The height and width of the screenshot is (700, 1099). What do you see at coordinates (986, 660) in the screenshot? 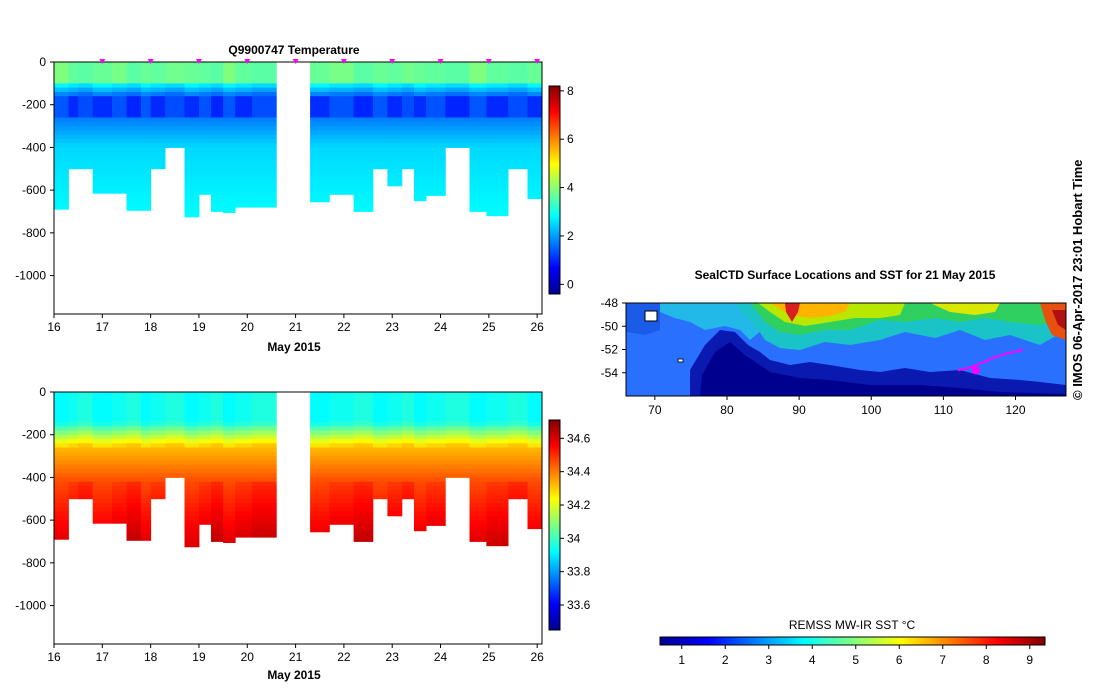
I see `sst-colorbar-tick-label: 8` at bounding box center [986, 660].